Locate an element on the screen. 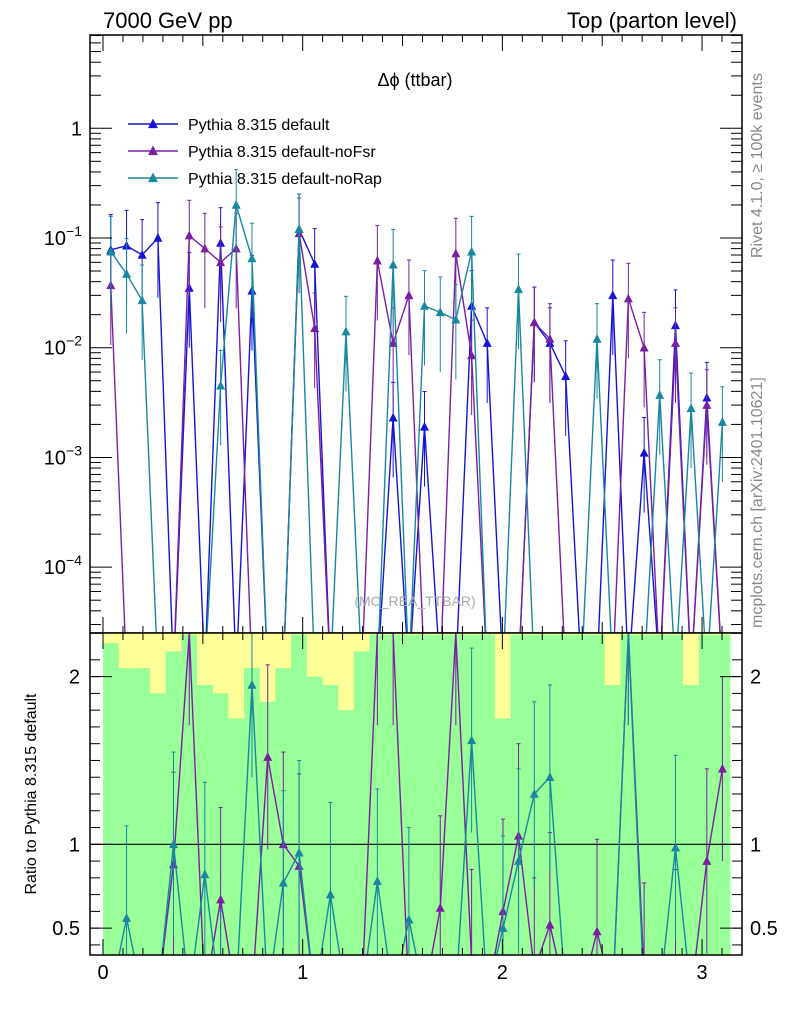  watermark-label: (MC_REA_TTBAR) is located at coordinates (414, 601).